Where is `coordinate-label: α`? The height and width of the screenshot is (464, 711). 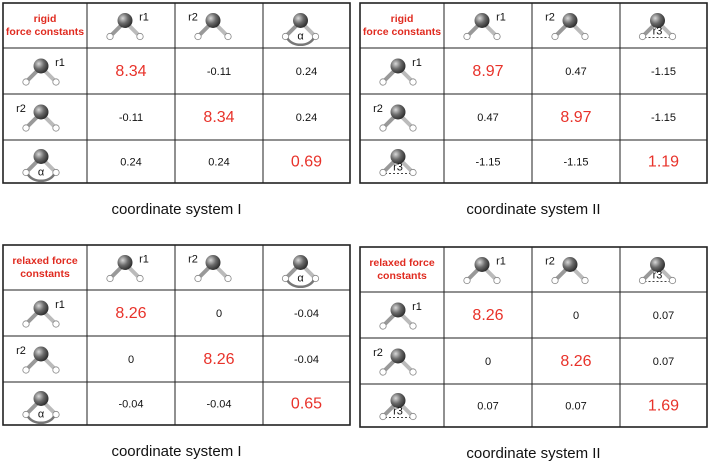
coordinate-label: α is located at coordinates (41, 172).